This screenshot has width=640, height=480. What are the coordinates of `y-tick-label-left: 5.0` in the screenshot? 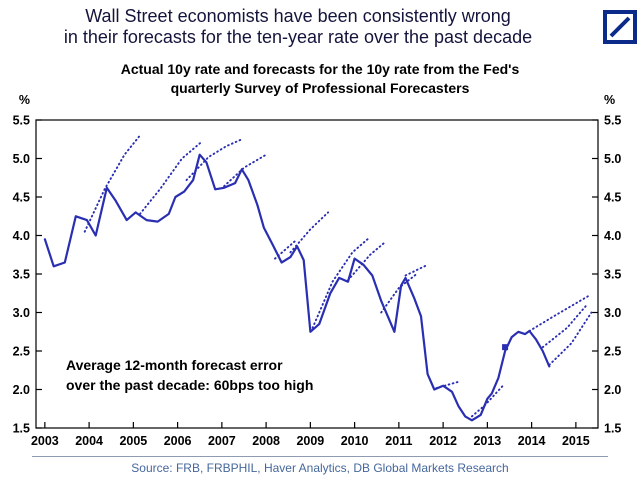 It's located at (21, 159).